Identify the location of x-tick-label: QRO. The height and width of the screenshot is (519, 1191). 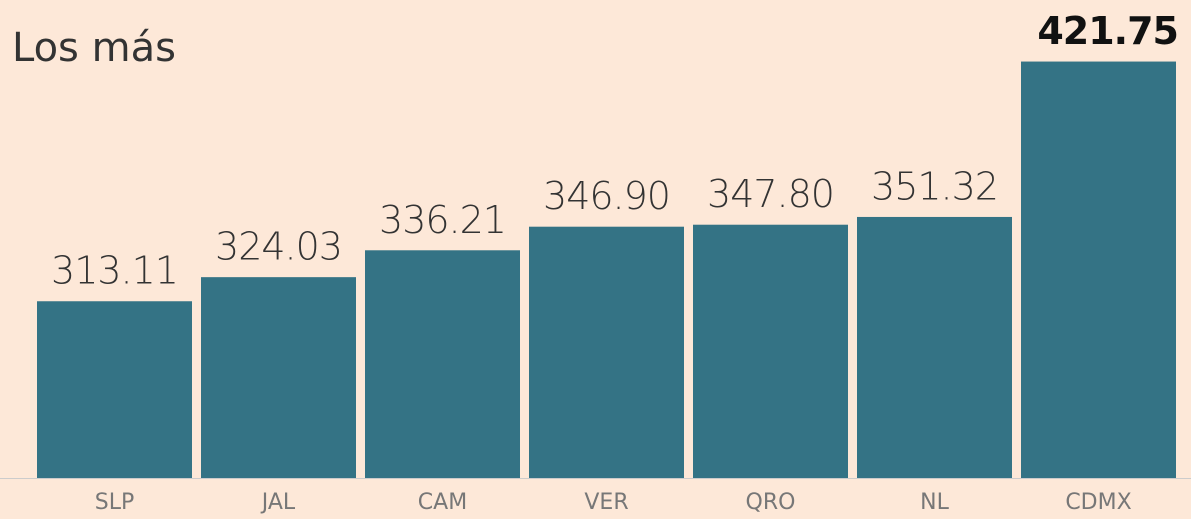
(771, 502).